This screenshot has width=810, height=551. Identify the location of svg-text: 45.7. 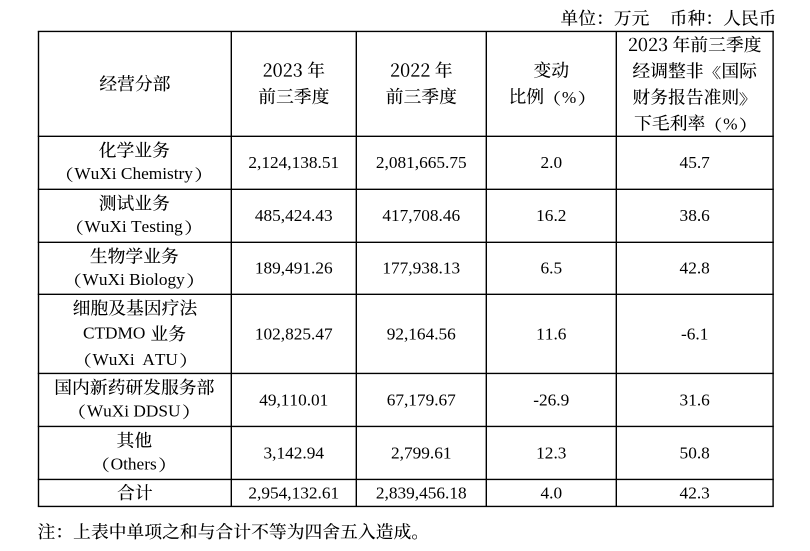
(695, 162).